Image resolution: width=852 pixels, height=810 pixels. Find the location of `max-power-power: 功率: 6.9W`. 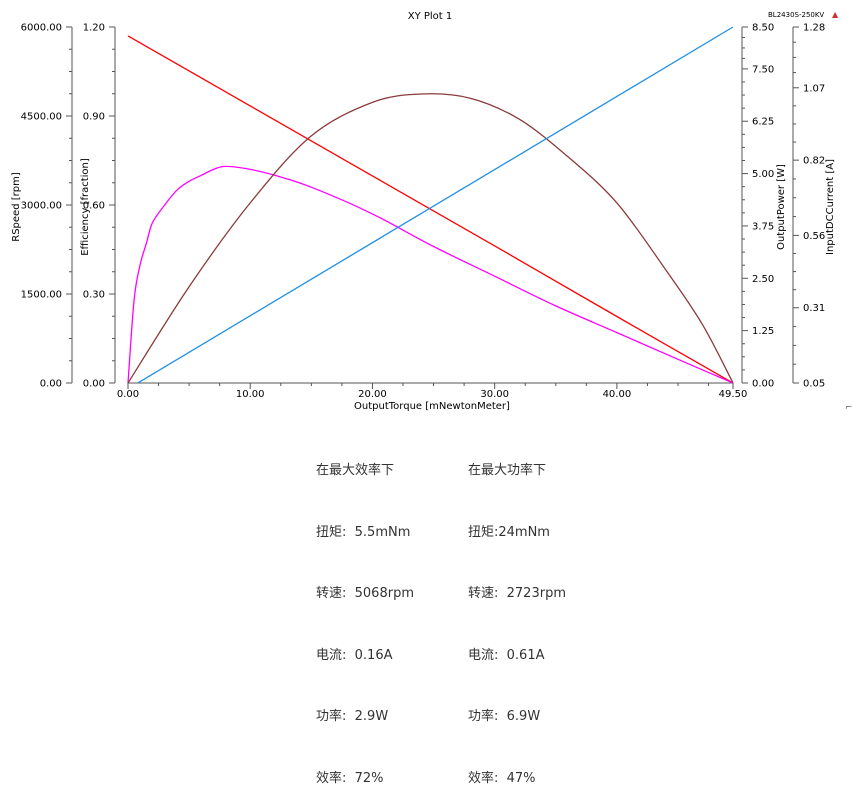

max-power-power: 功率: 6.9W is located at coordinates (504, 716).